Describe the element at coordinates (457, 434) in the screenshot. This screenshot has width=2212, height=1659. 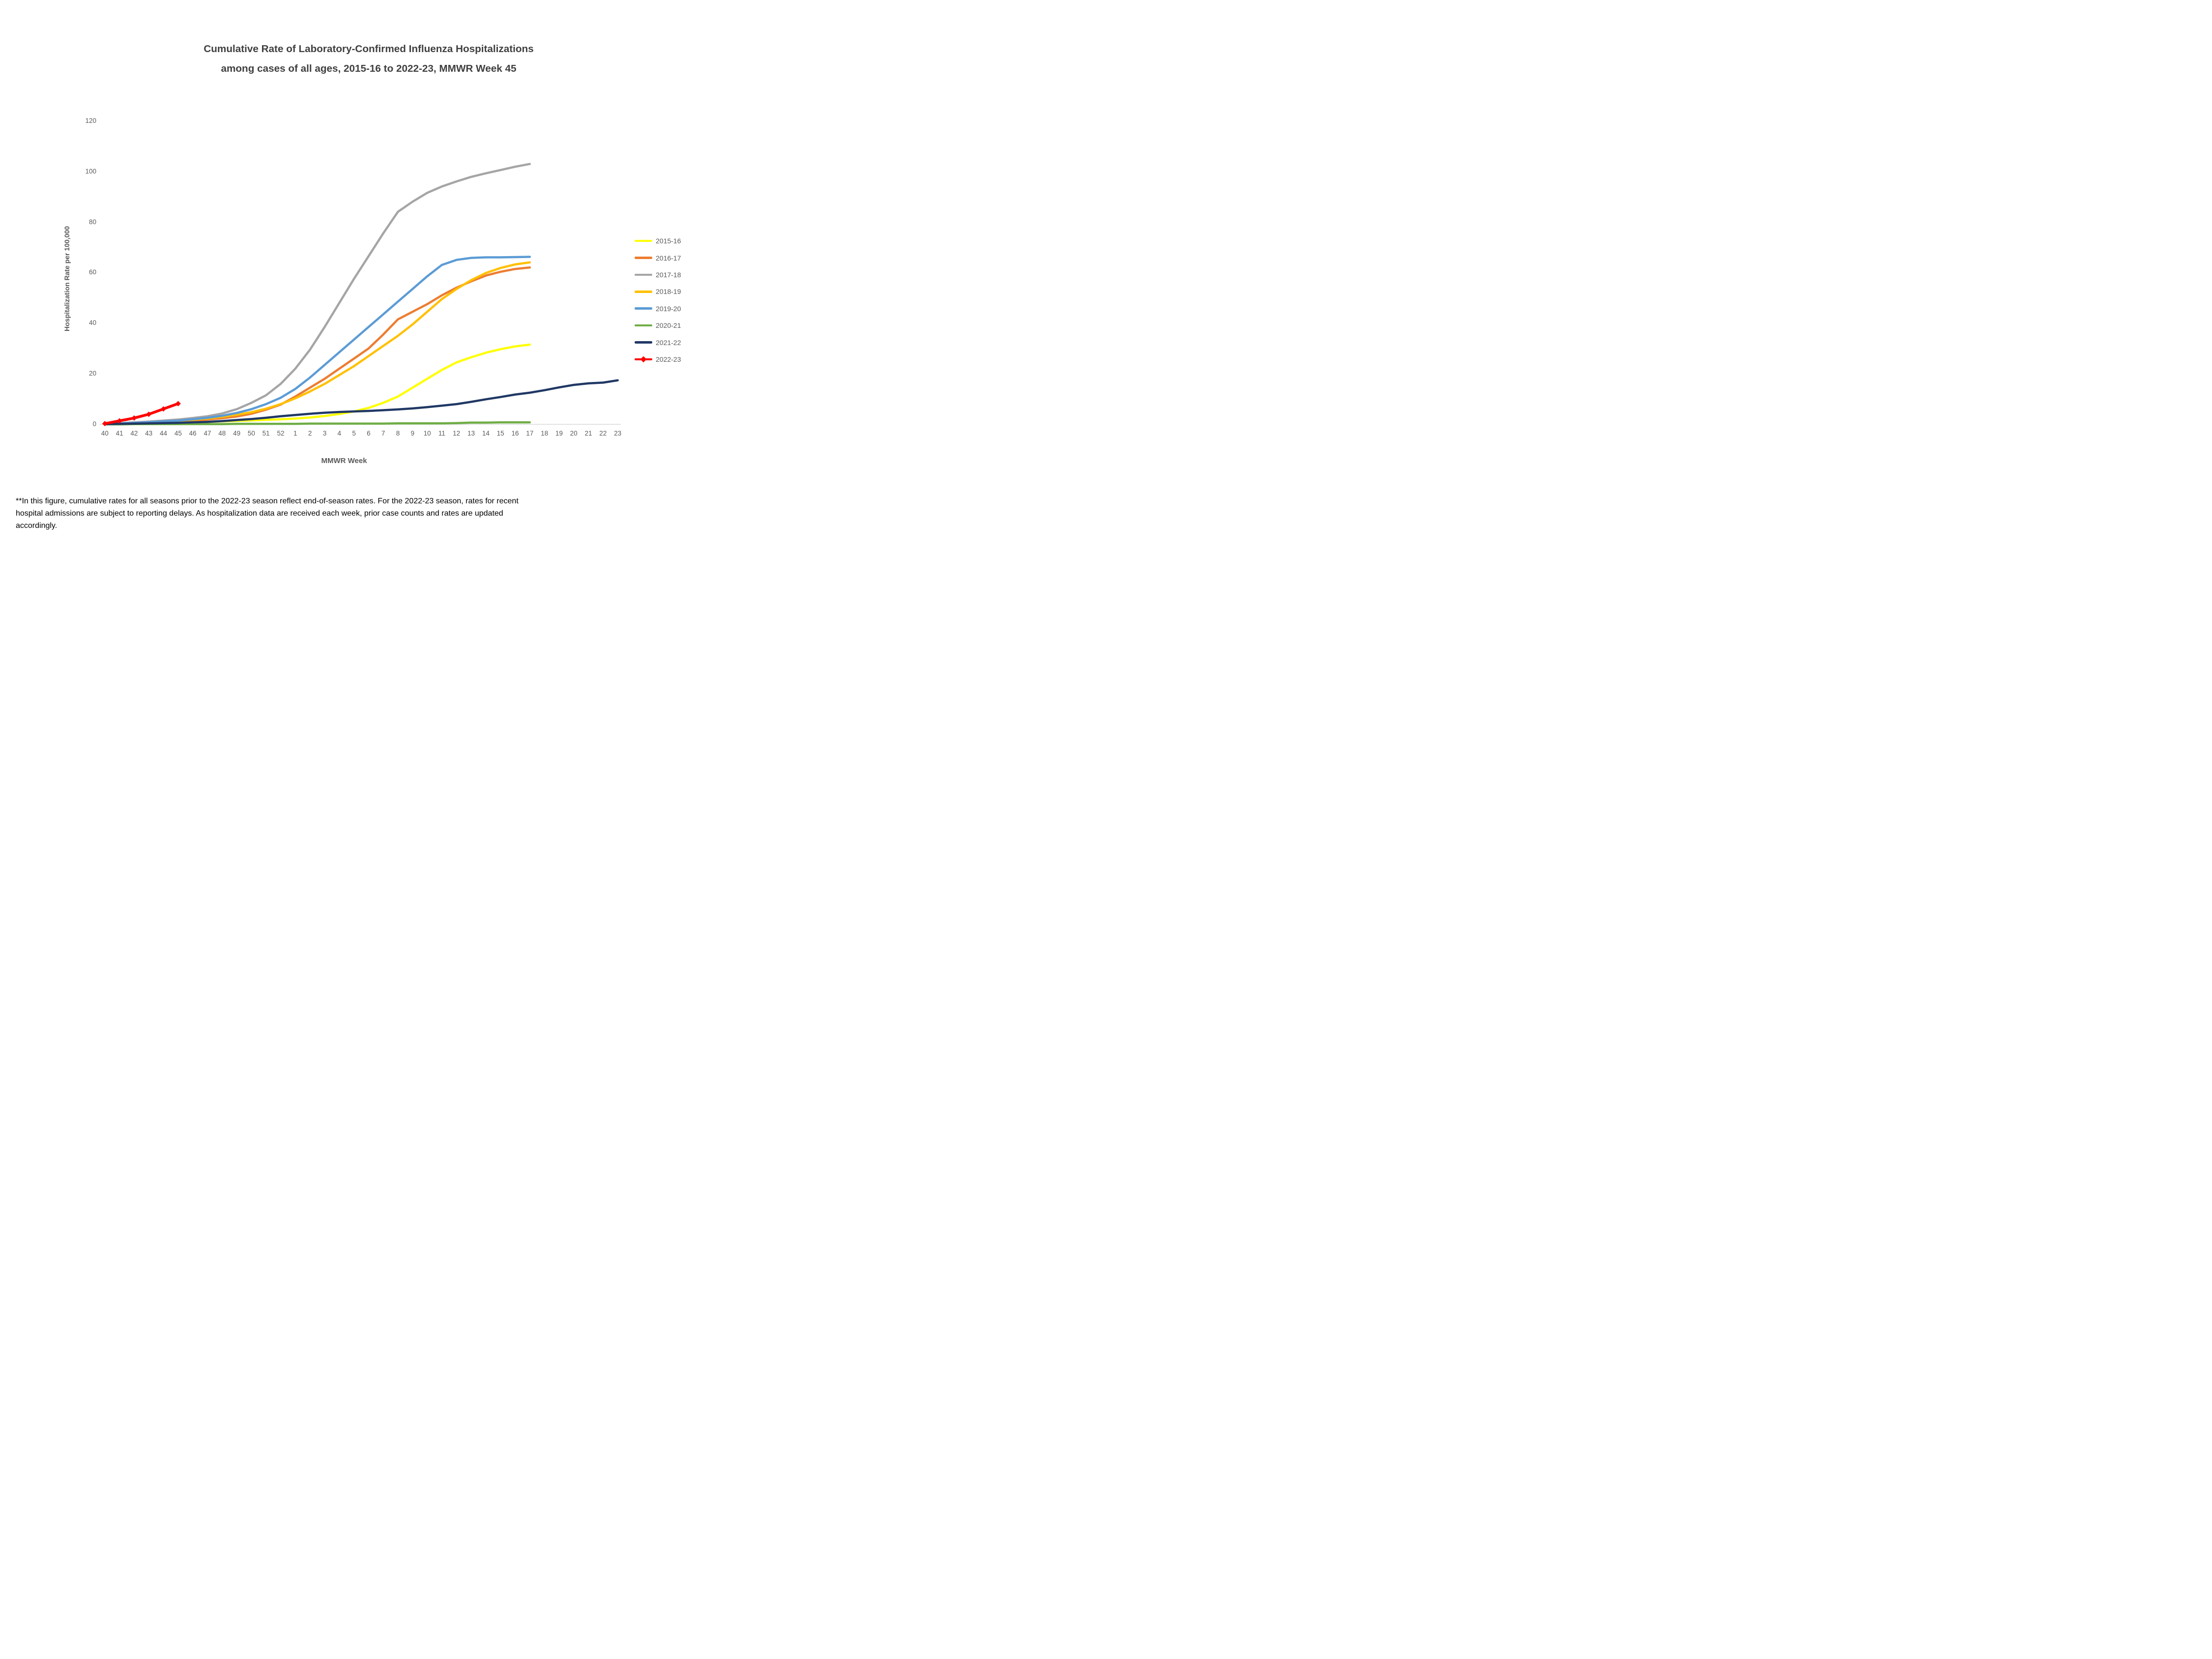
I see `x-tick-label: 12` at that location.